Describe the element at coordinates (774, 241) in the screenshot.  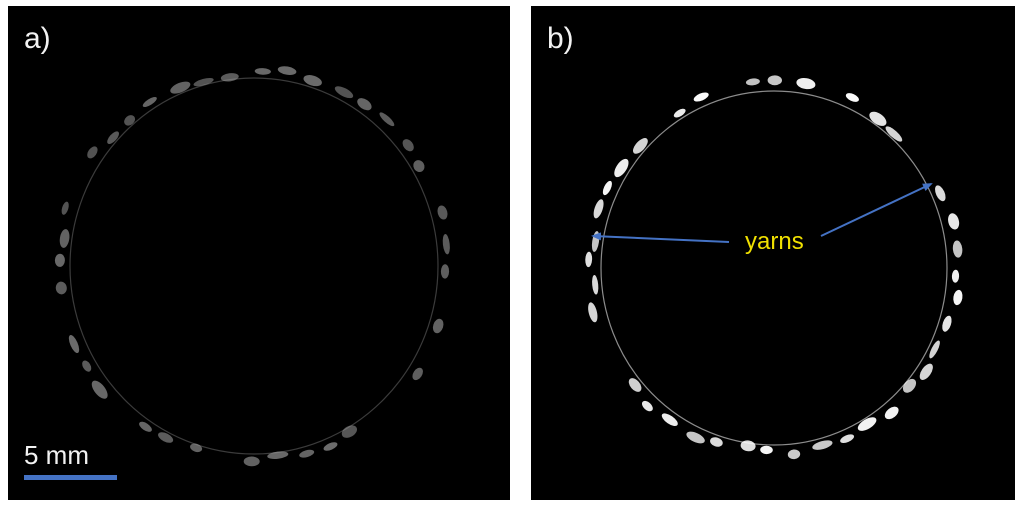
I see `yarns-annotation-label: yarns` at that location.